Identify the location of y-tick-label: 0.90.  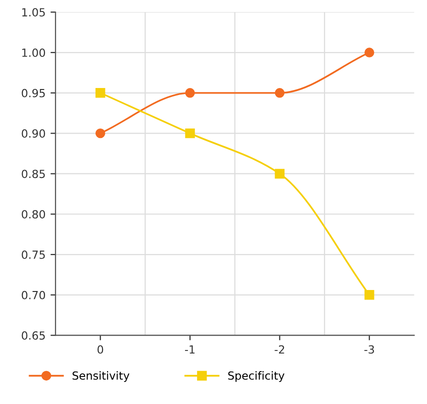
(34, 133).